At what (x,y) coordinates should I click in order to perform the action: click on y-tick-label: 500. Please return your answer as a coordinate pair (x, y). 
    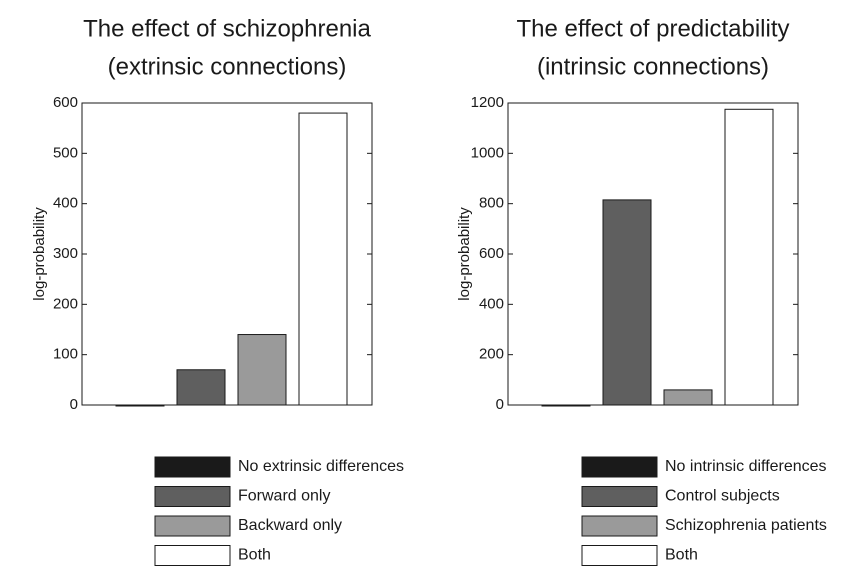
    Looking at the image, I should click on (65, 152).